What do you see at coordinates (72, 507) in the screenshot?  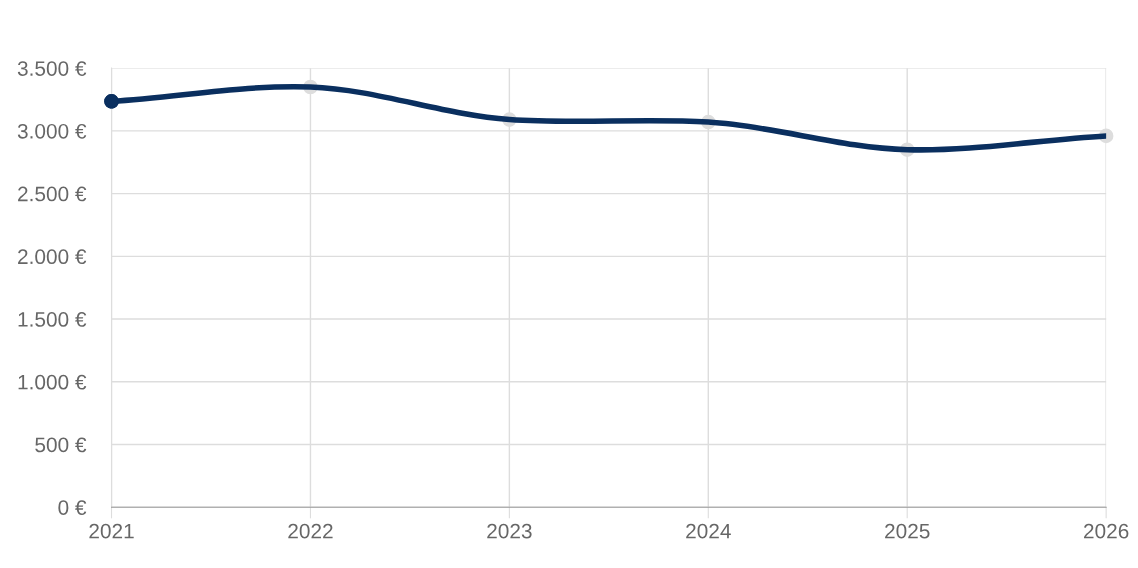 I see `y-tick-label: 0 €` at bounding box center [72, 507].